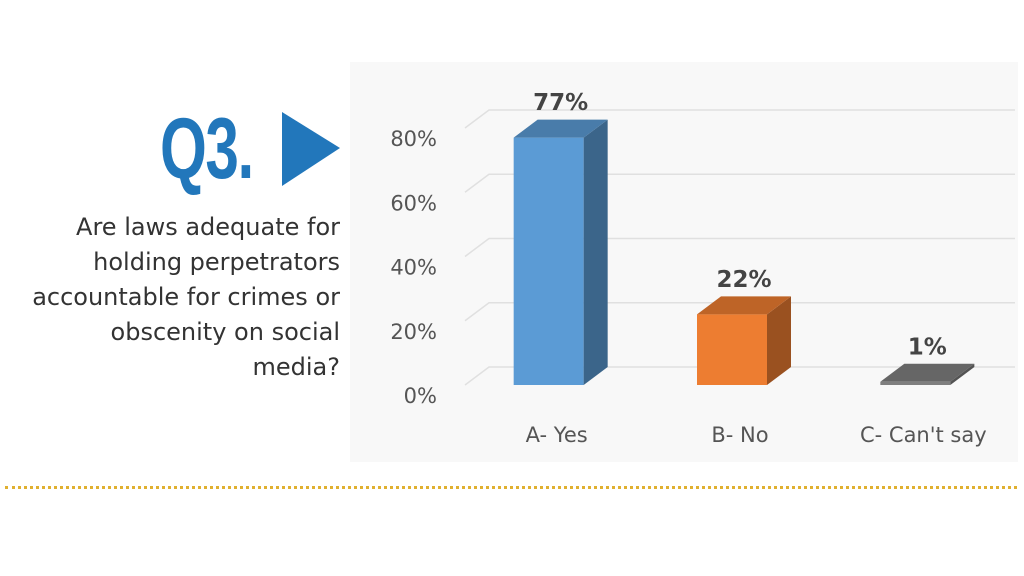  Describe the element at coordinates (413, 139) in the screenshot. I see `y-tick-label: 80%` at that location.